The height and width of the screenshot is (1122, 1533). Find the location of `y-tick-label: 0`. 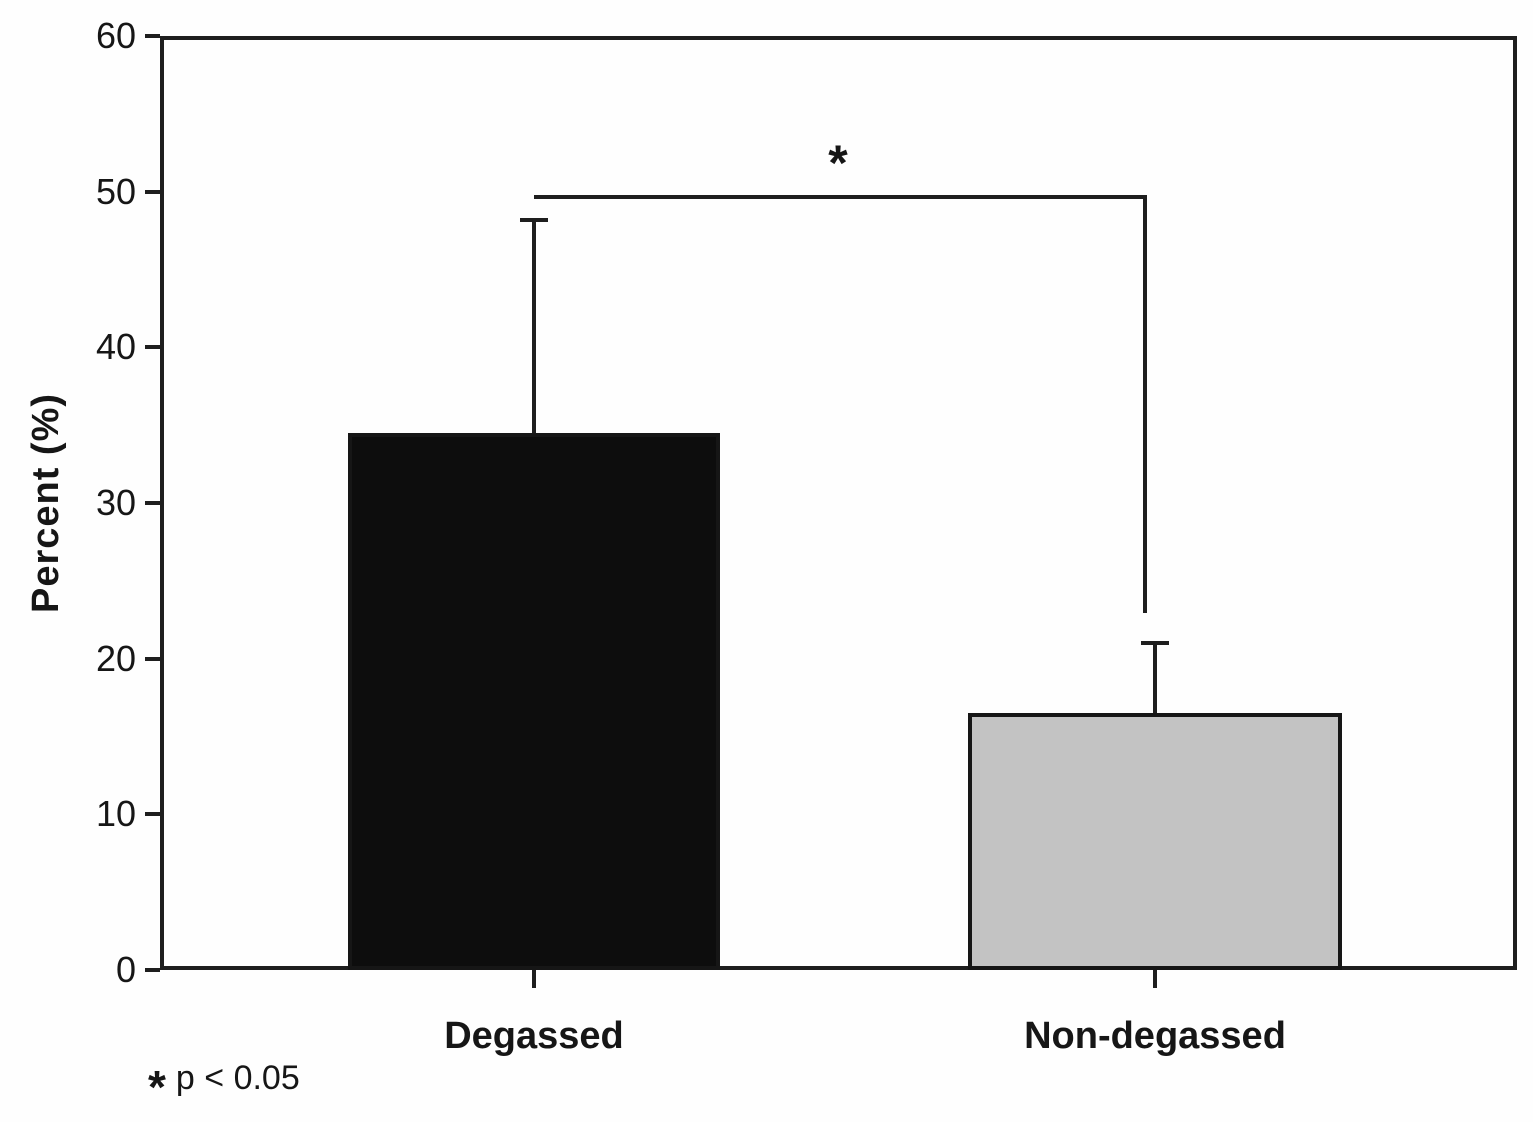

y-tick-label: 0 is located at coordinates (125, 969).